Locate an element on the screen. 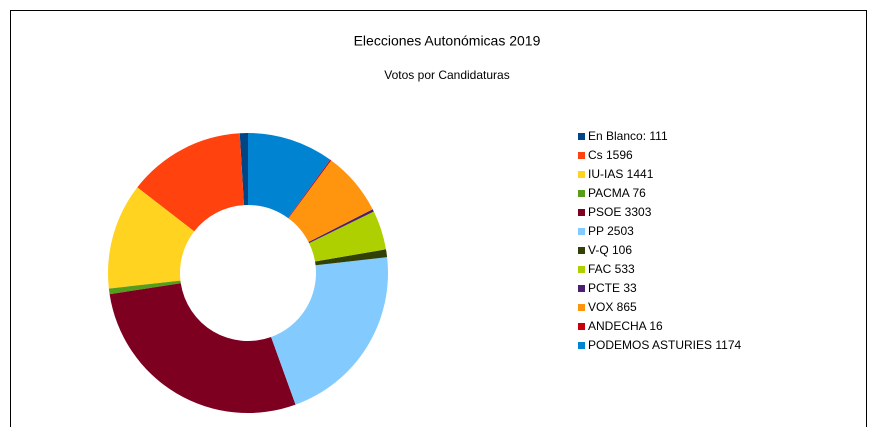 The width and height of the screenshot is (877, 427). legend-label: ANDECHA 16 is located at coordinates (625, 326).